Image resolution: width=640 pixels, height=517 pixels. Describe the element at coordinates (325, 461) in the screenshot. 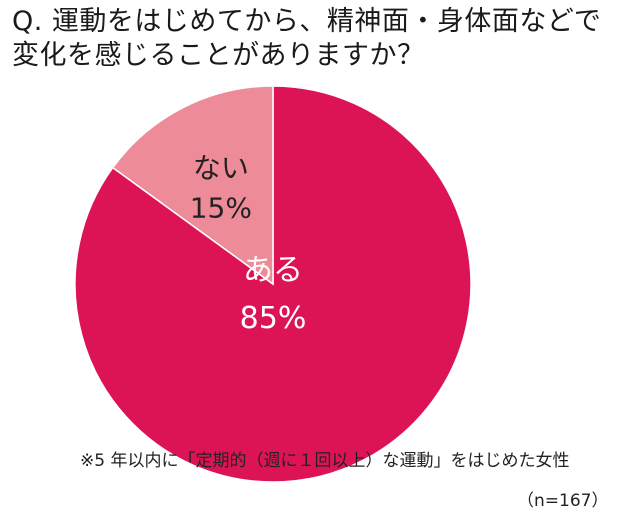

I see `survey-footnote: ※5 年以内に「定期的（週に１回以上）な運動」をはじめた女性` at that location.